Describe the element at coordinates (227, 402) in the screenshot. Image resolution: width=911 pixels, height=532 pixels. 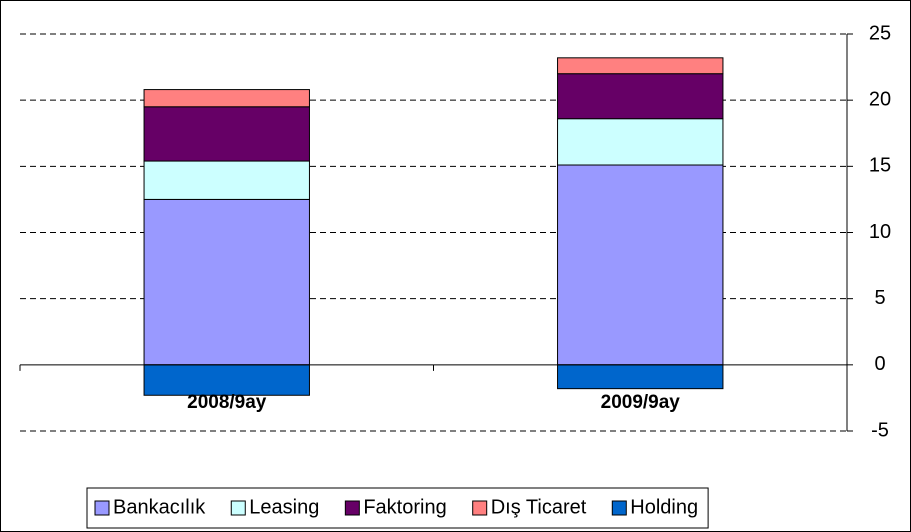
I see `x-tick-label: 2008/9ay` at that location.